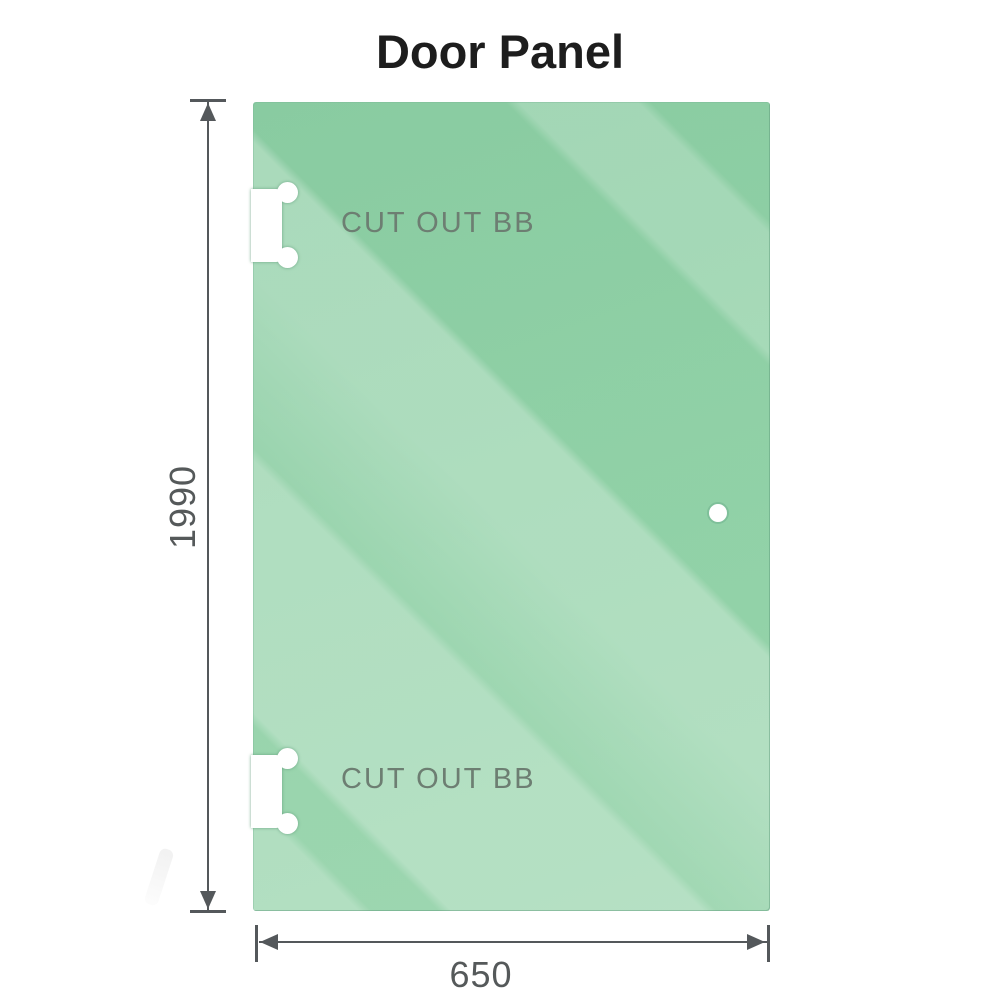 The height and width of the screenshot is (1000, 1000). I want to click on width-dim-line, so click(513, 942).